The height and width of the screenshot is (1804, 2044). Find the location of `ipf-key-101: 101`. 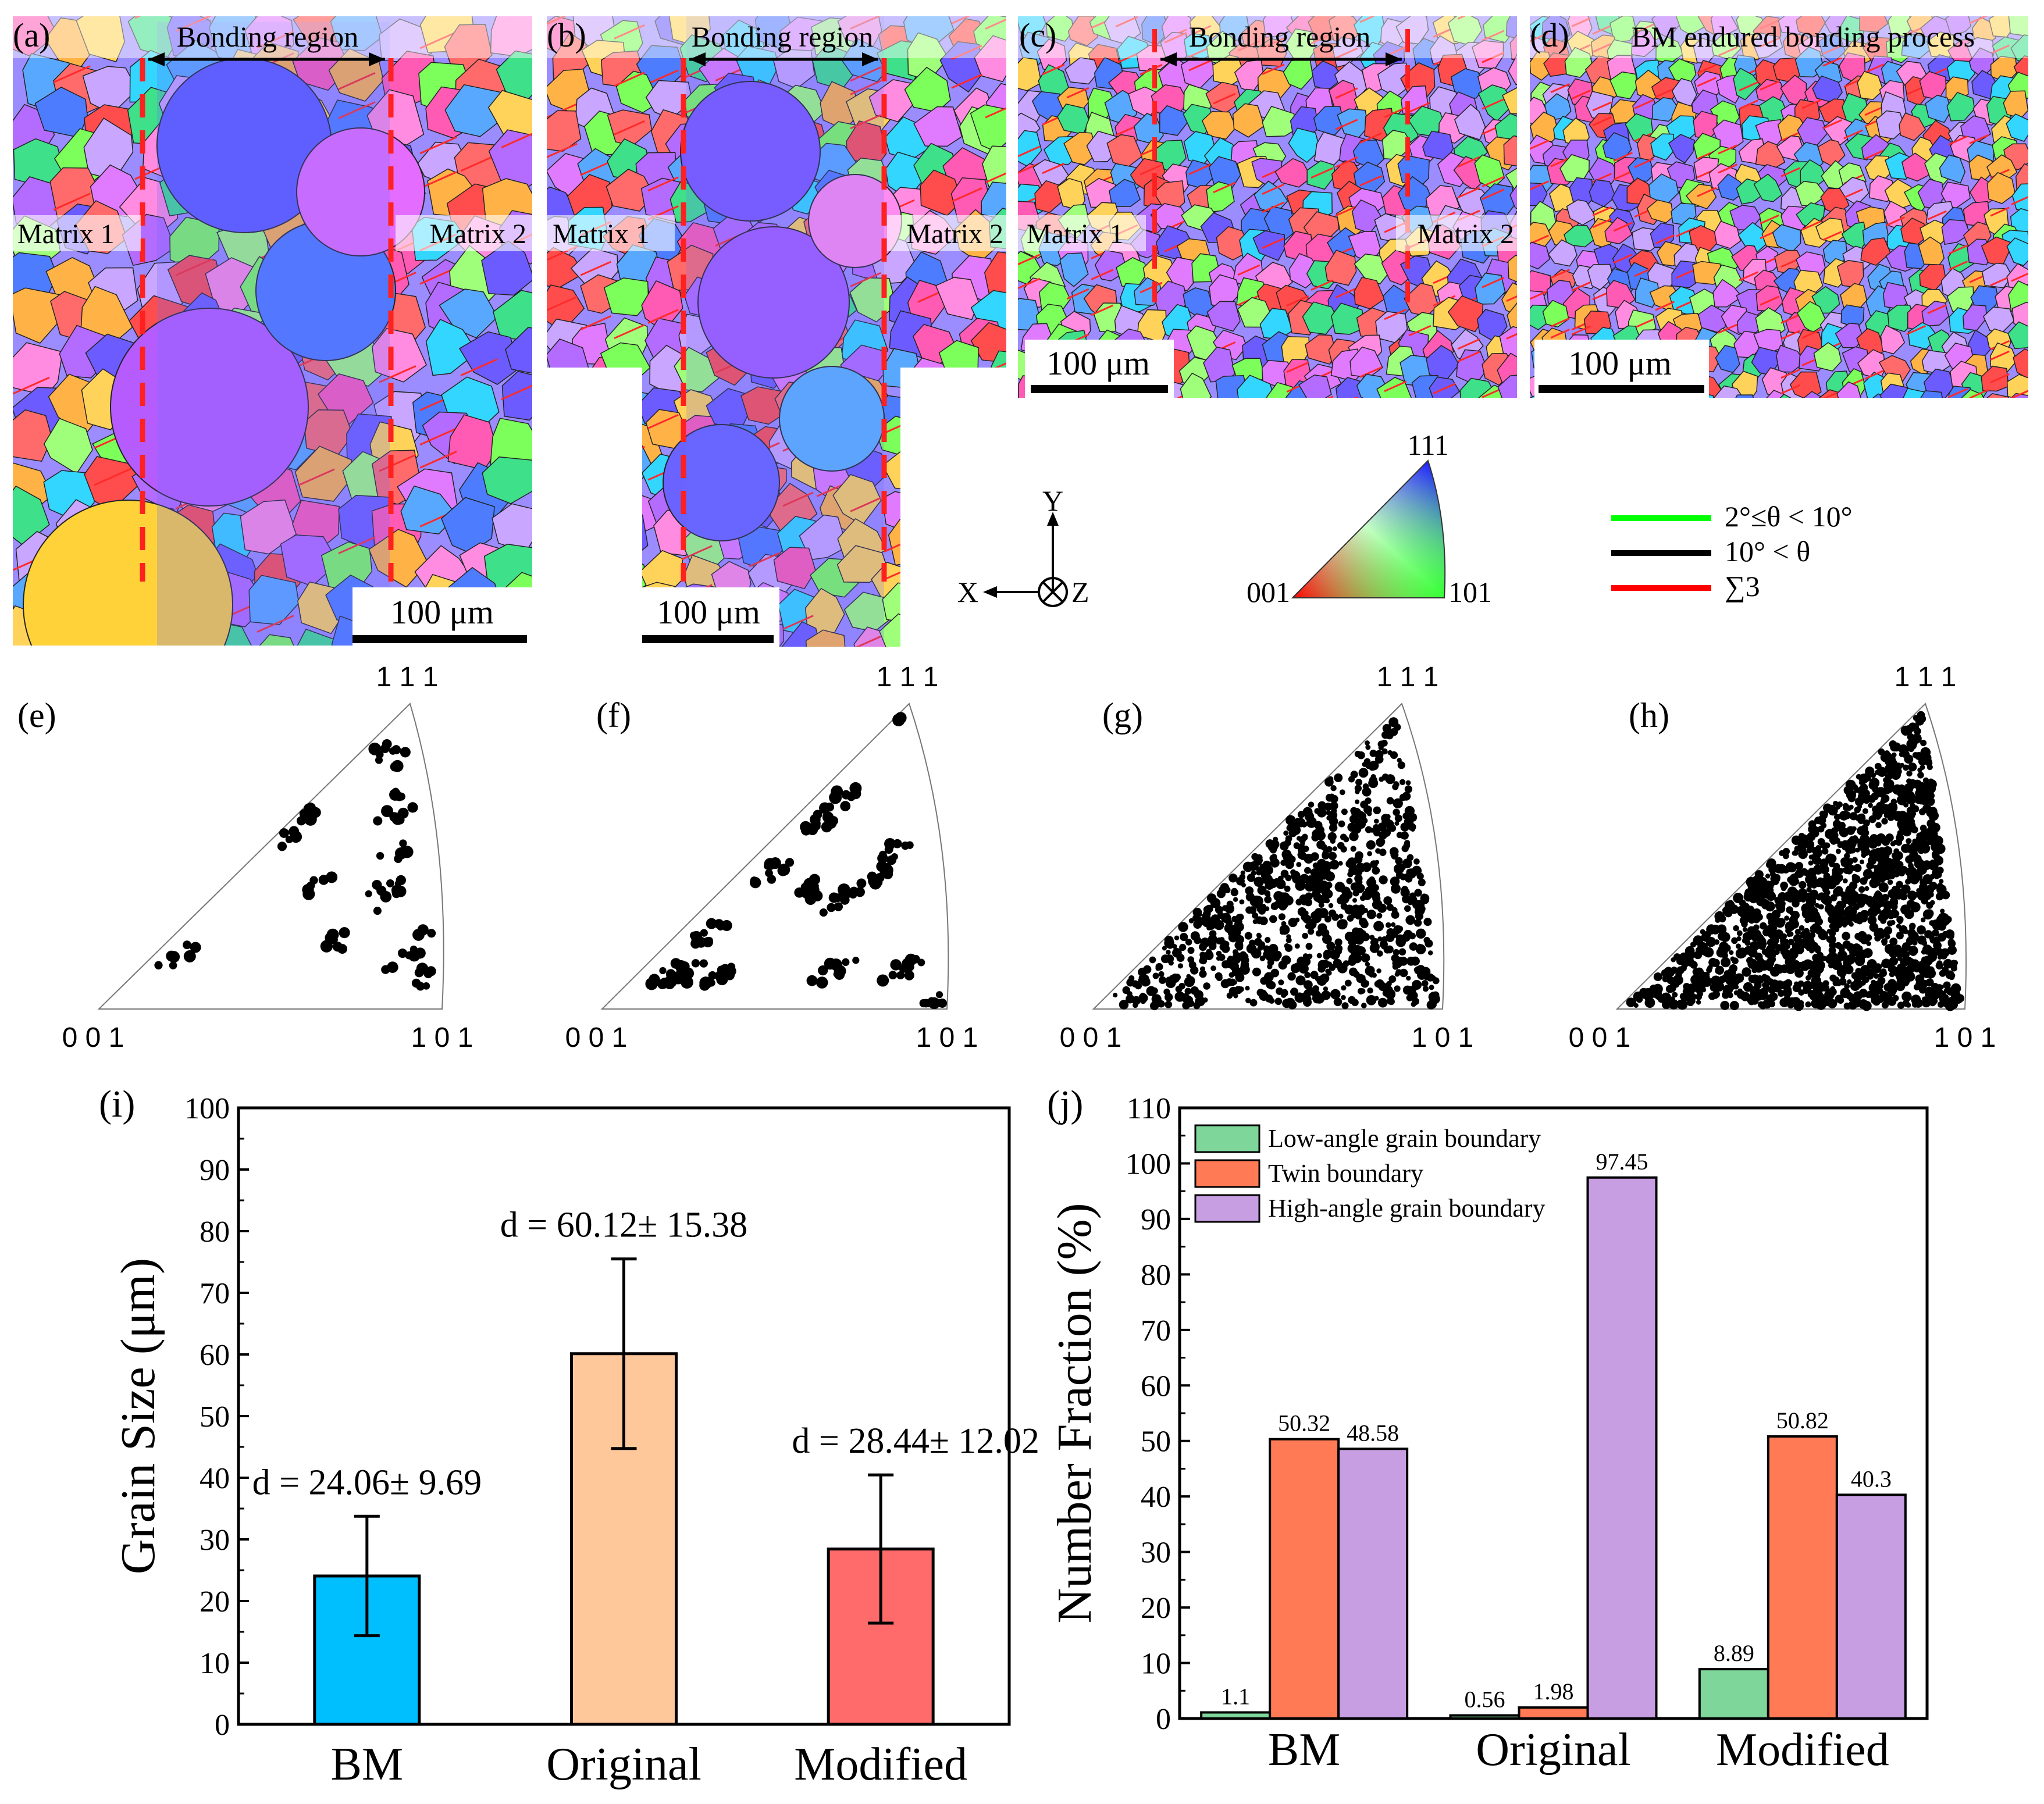

ipf-key-101: 101 is located at coordinates (1470, 592).